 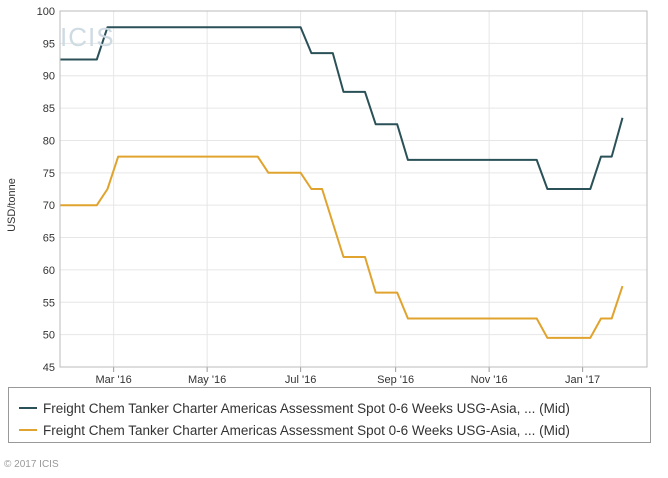 What do you see at coordinates (46, 190) in the screenshot?
I see `y-axis-ticks: 45 50 55 60 65 70 75 80 85 90 95 100` at bounding box center [46, 190].